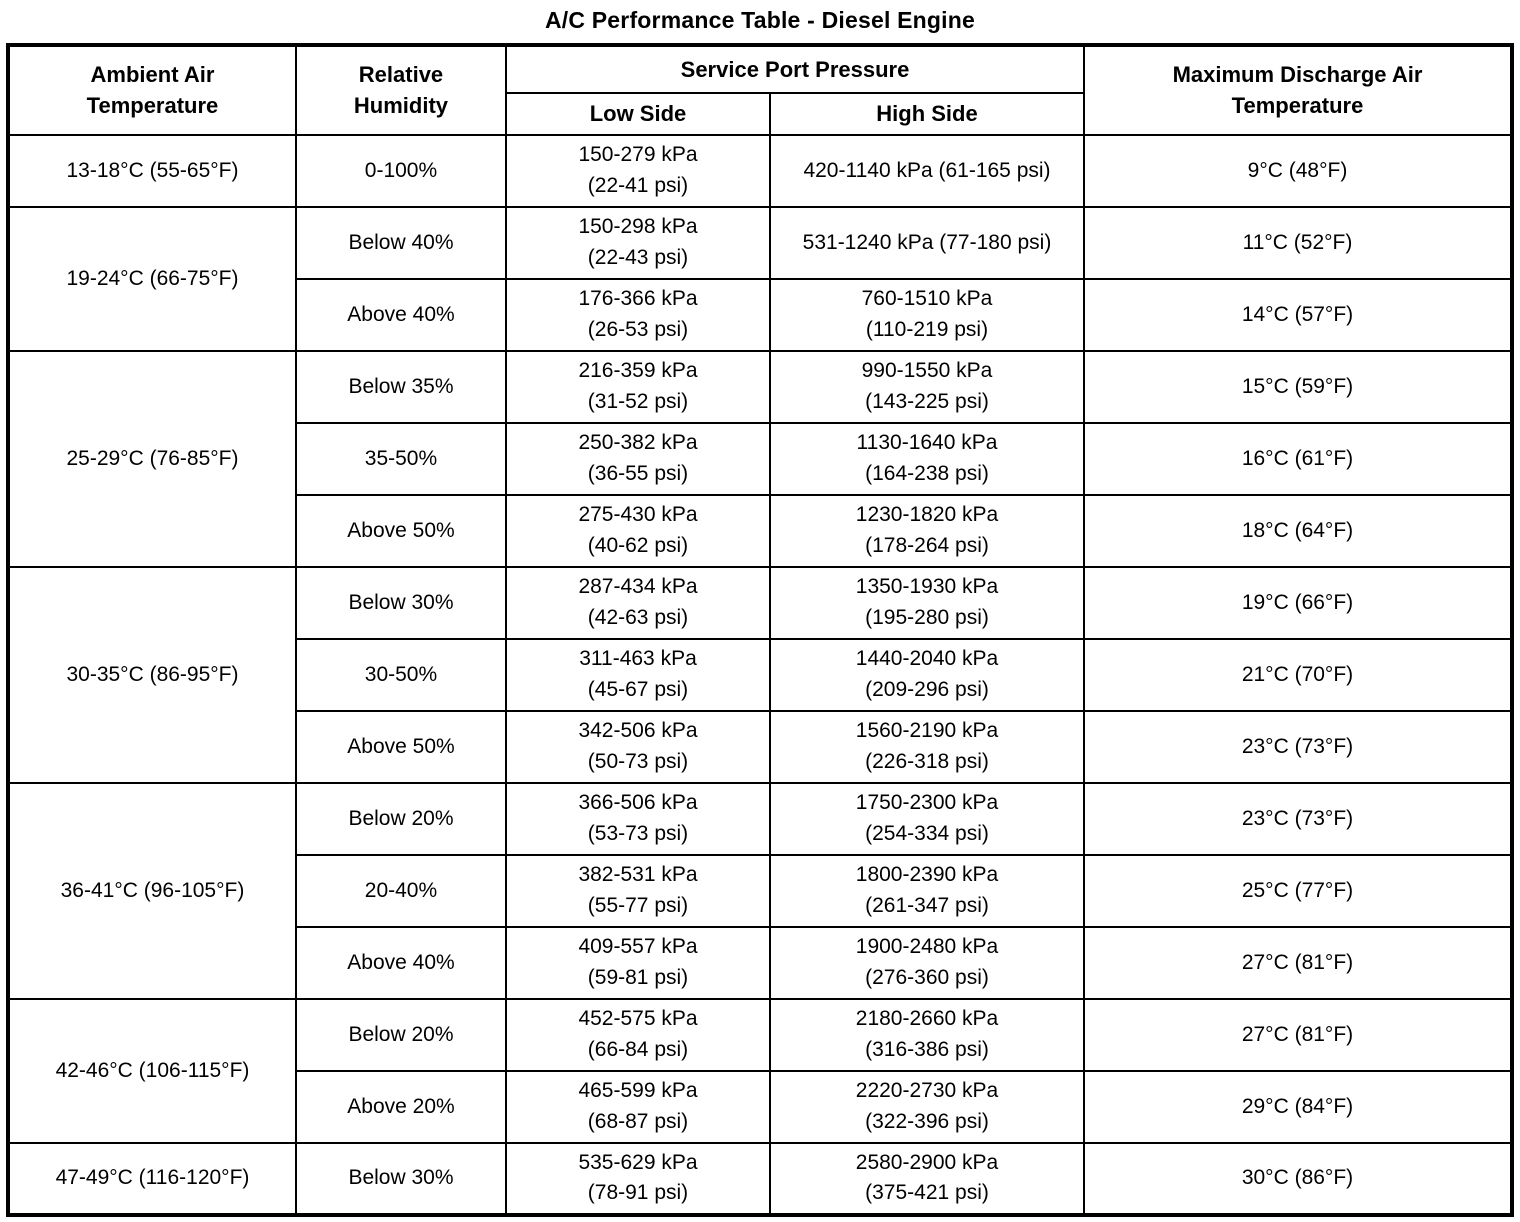 This screenshot has width=1520, height=1222. Describe the element at coordinates (637, 170) in the screenshot. I see `low-side-cell: 150-279 kPa (22-41 psi)` at that location.